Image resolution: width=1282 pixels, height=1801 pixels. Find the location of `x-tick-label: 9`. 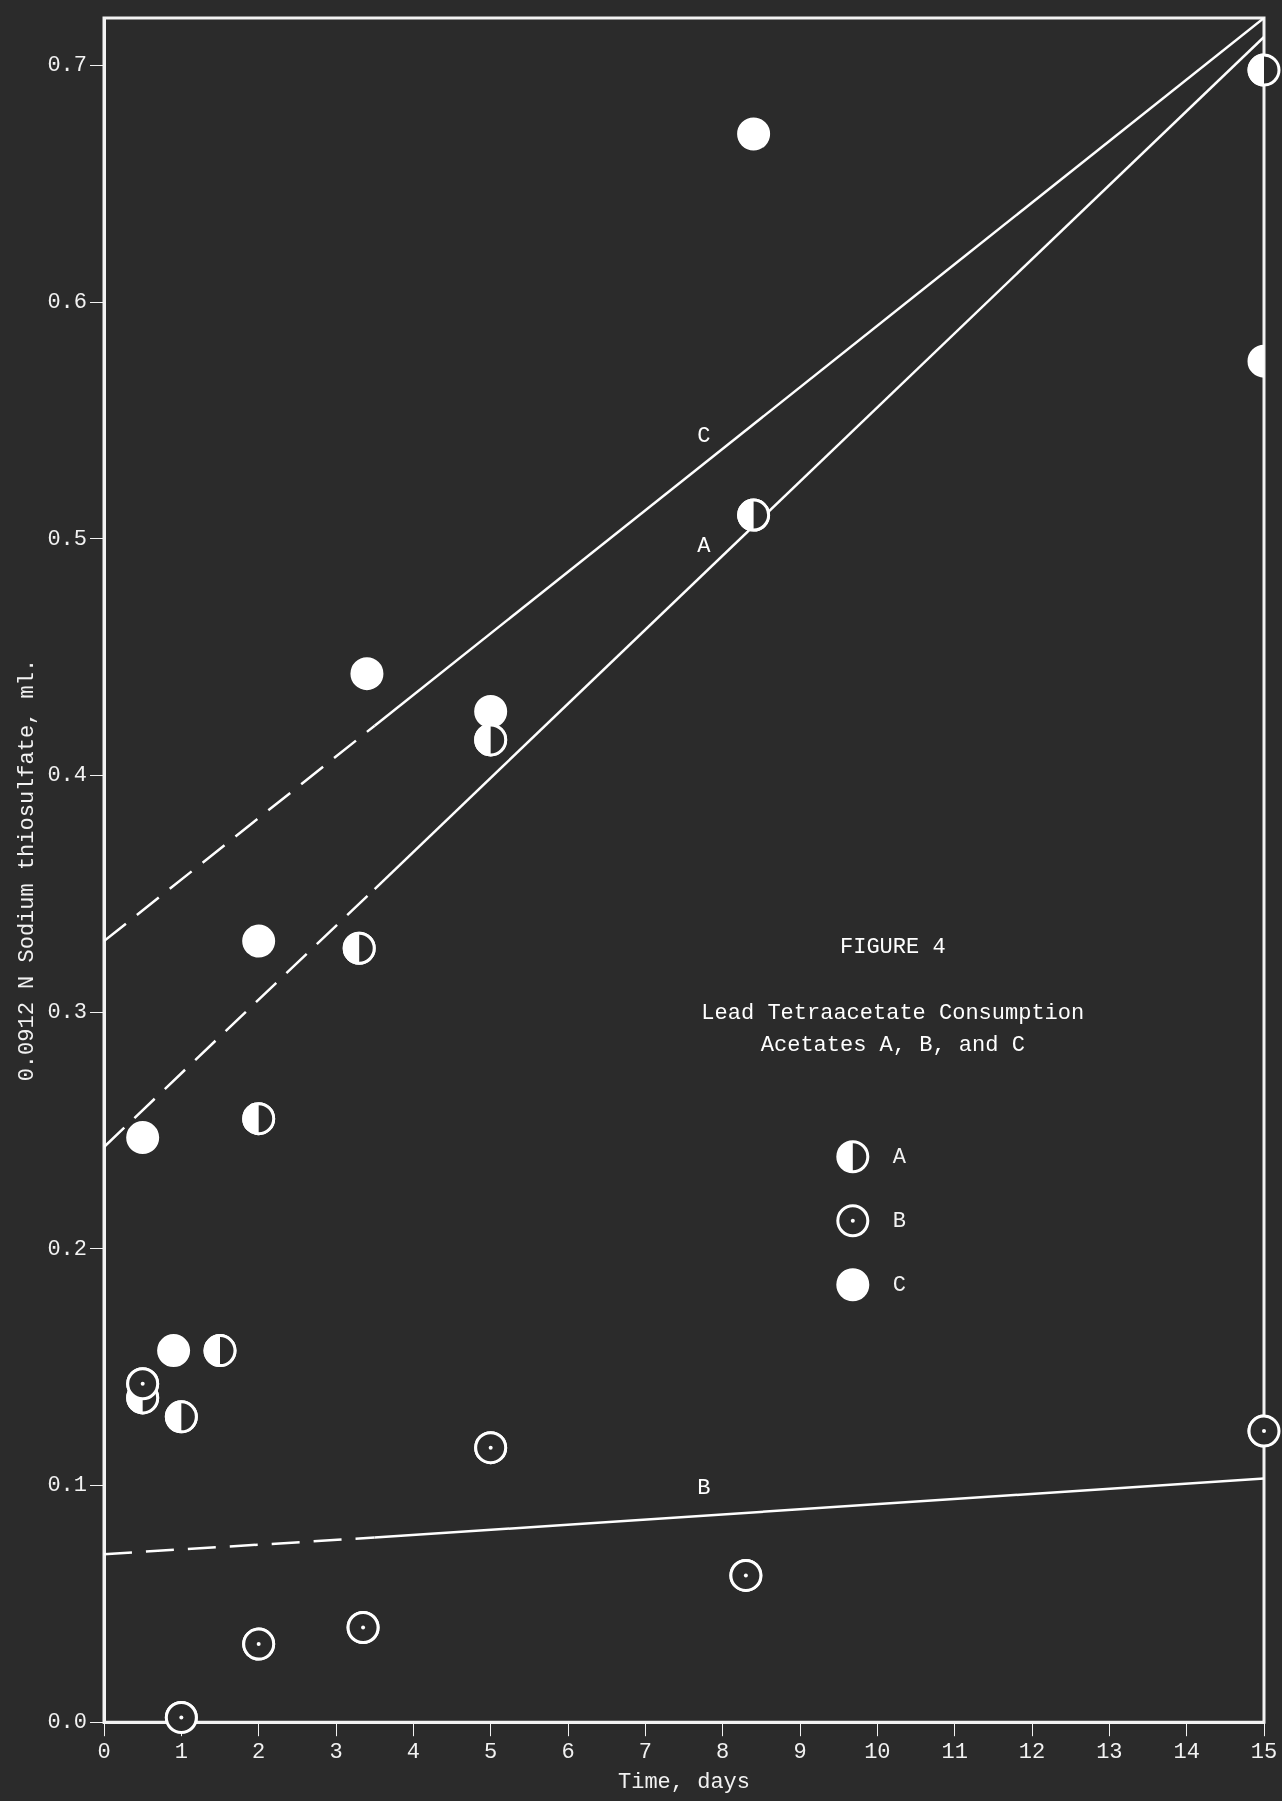

x-tick-label: 9 is located at coordinates (800, 1753).